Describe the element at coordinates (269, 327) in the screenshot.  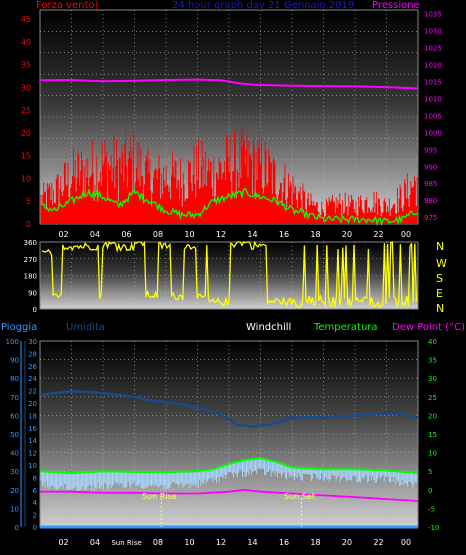
I see `windchill-label: Windchill` at that location.